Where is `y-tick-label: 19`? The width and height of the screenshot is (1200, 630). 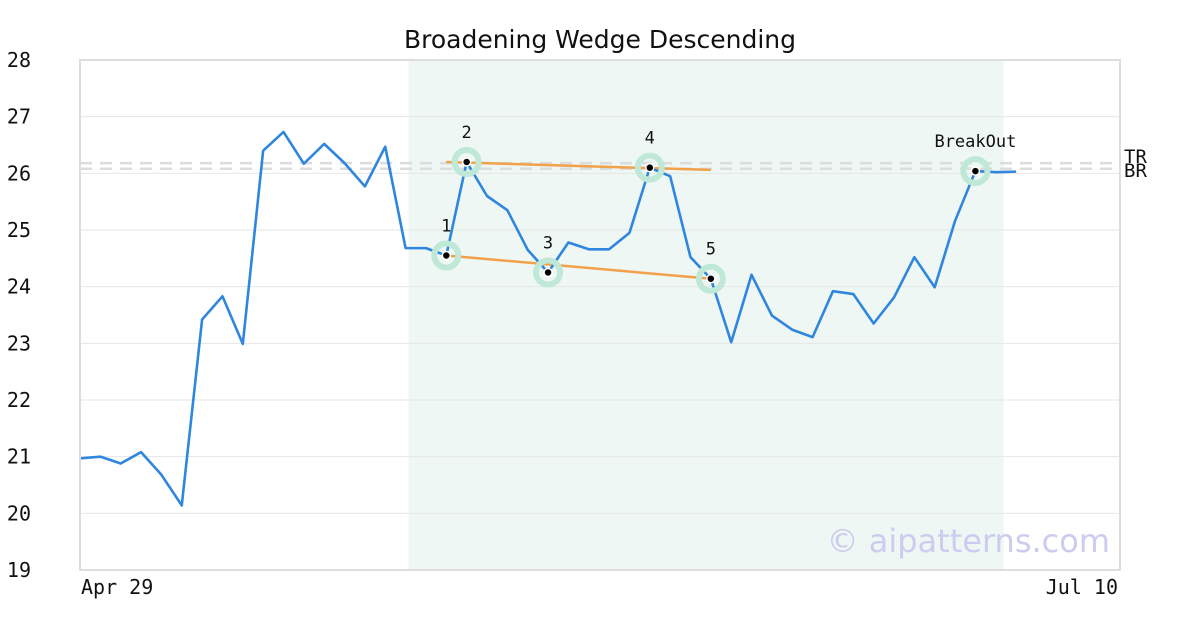
y-tick-label: 19 is located at coordinates (19, 570).